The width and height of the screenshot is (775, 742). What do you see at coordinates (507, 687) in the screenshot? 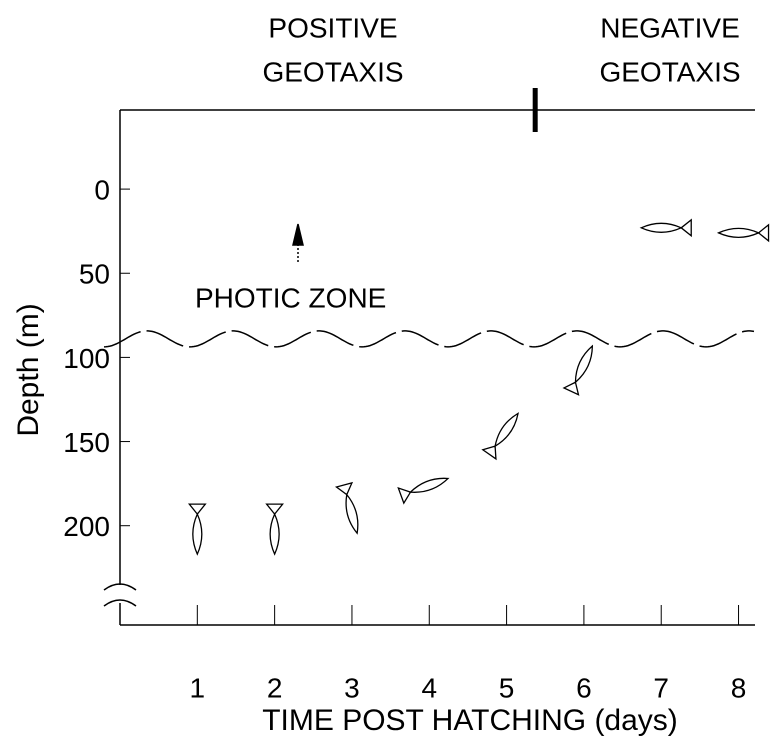
I see `x-tick-label: 5` at bounding box center [507, 687].